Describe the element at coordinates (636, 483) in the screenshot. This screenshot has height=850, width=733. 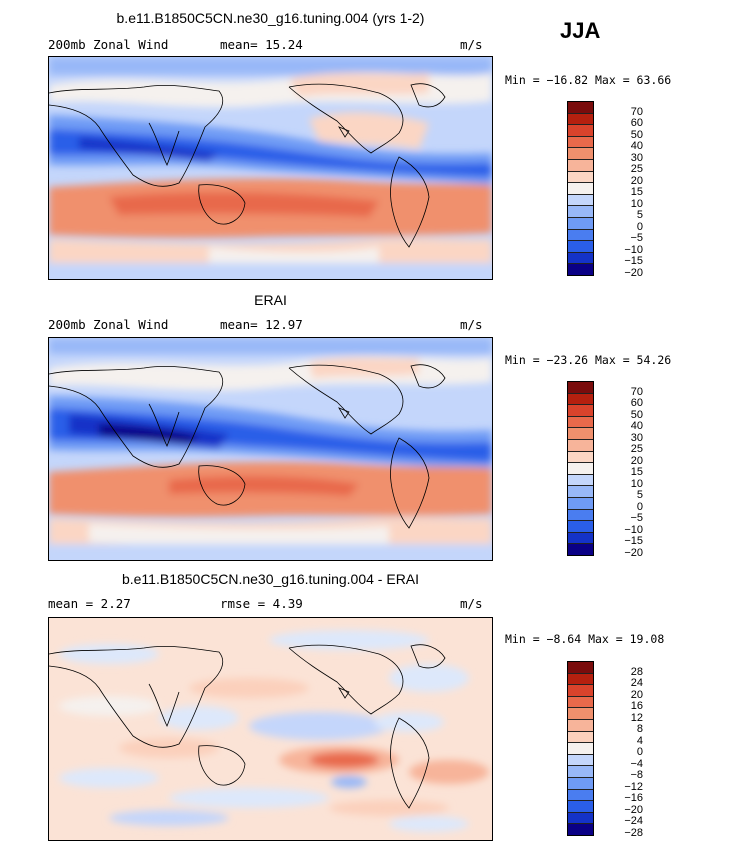
I see `colorbar-tick-label: 10` at that location.